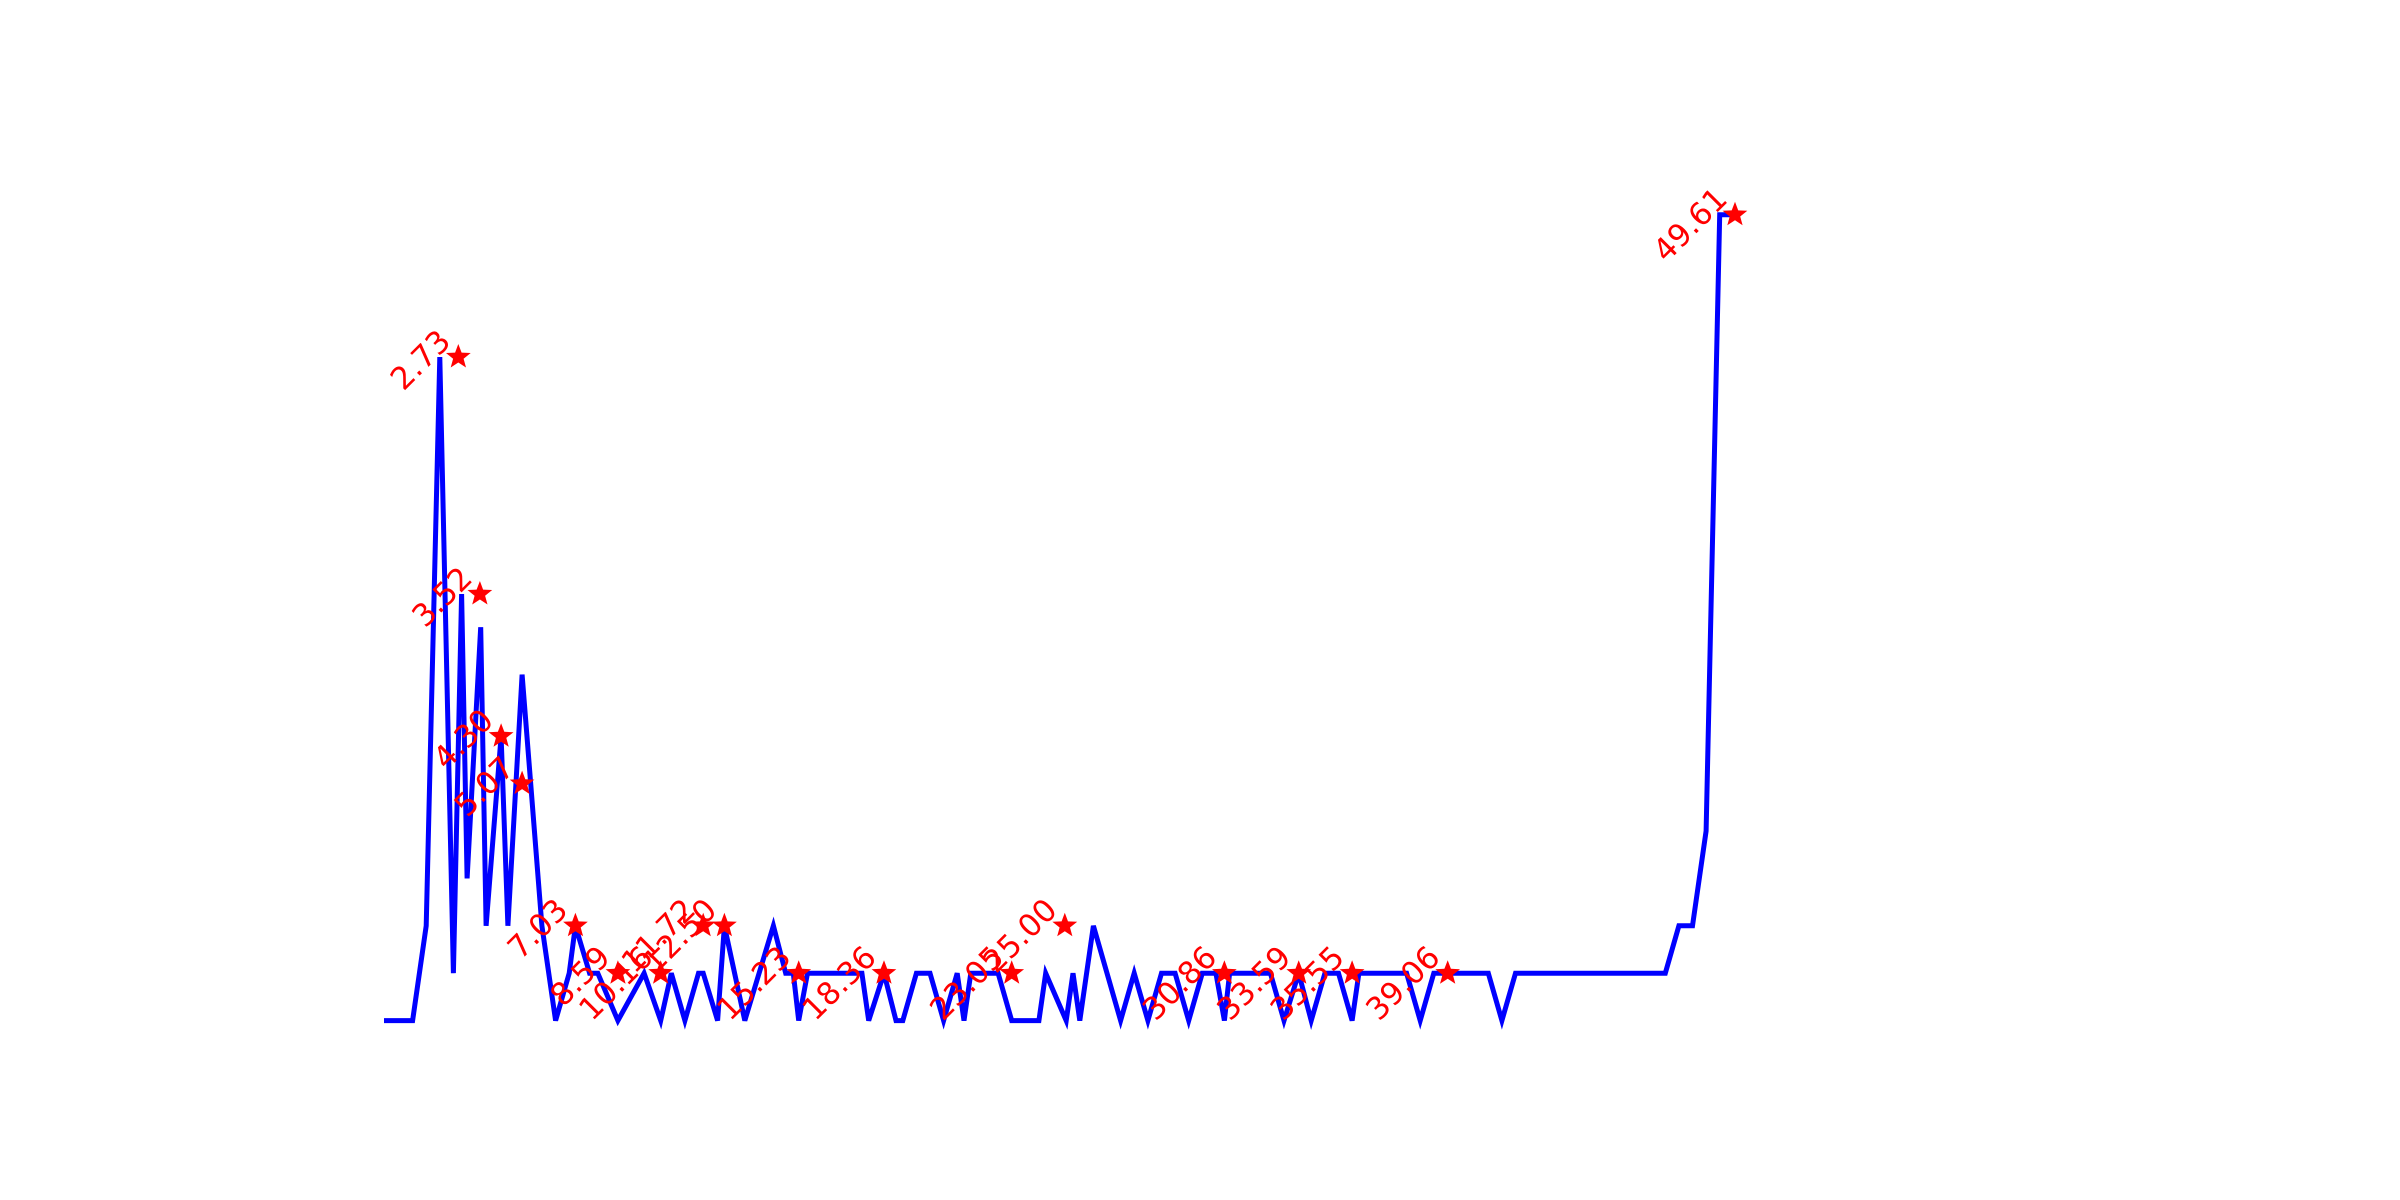 The height and width of the screenshot is (1200, 2400). I want to click on peak-label: 7.03, so click(538, 929).